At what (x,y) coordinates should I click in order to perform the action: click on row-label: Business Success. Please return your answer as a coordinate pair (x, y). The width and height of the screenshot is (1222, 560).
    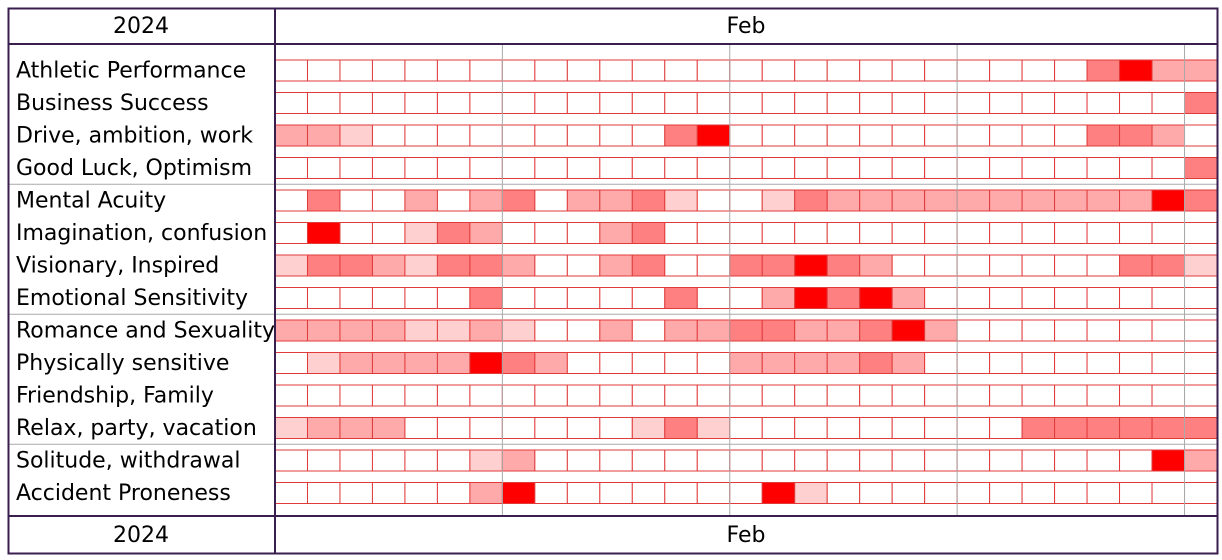
    Looking at the image, I should click on (112, 103).